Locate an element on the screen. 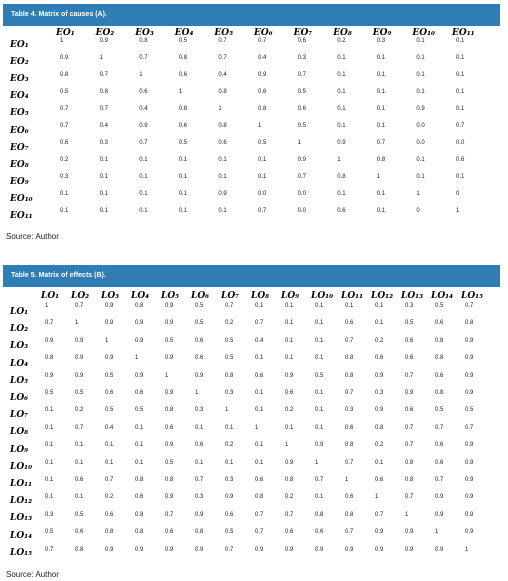  column-header: LO₁ is located at coordinates (50, 296).